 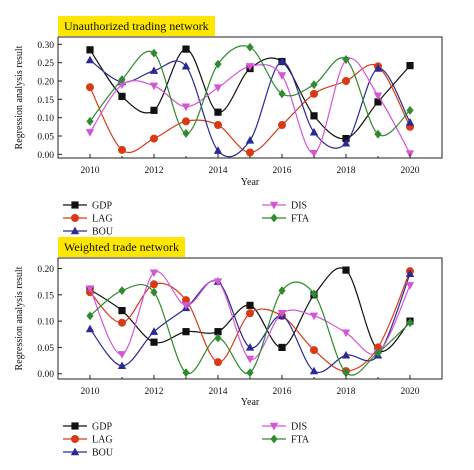 What do you see at coordinates (122, 79) in the screenshot?
I see `data-point-fta-2011` at bounding box center [122, 79].